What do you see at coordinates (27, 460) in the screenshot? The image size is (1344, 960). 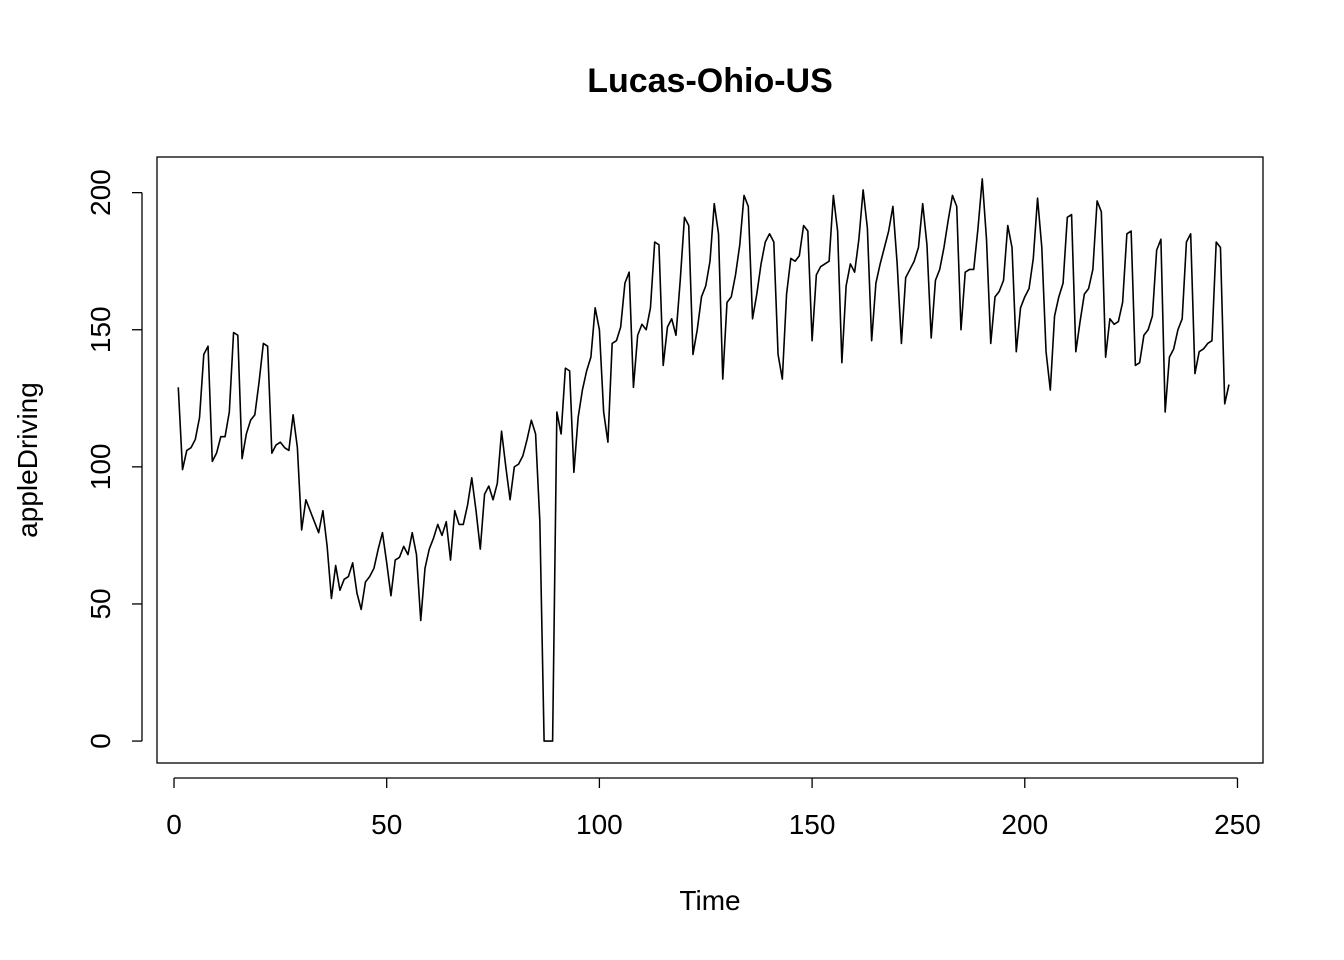 I see `y-axis-label: appleDriving` at bounding box center [27, 460].